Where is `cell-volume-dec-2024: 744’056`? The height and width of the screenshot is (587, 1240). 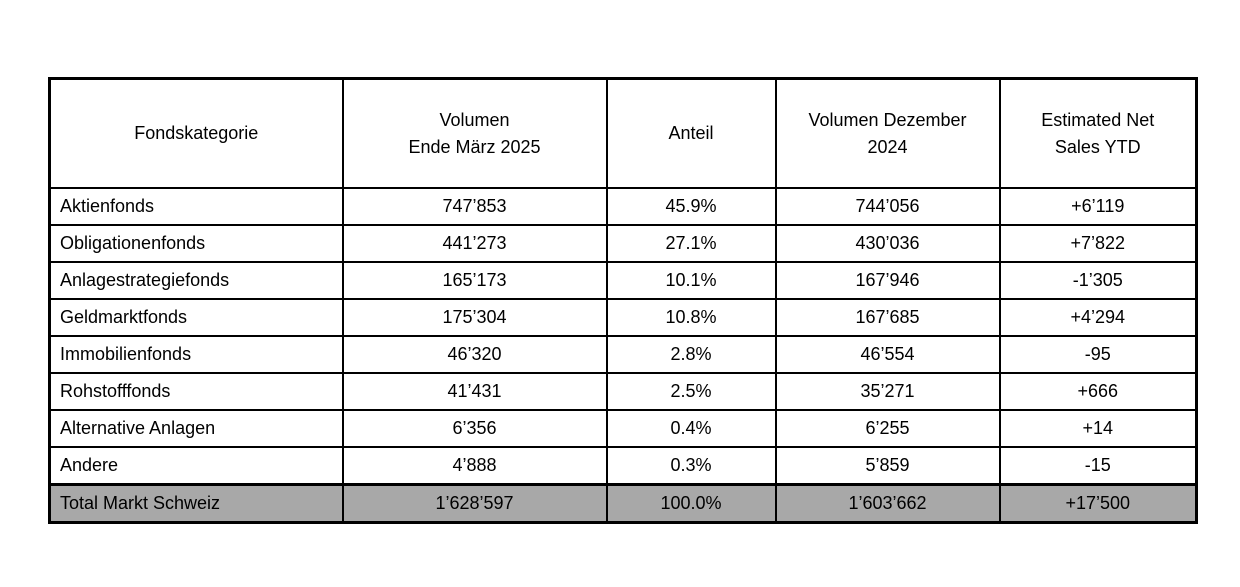
cell-volume-dec-2024: 744’056 is located at coordinates (887, 206).